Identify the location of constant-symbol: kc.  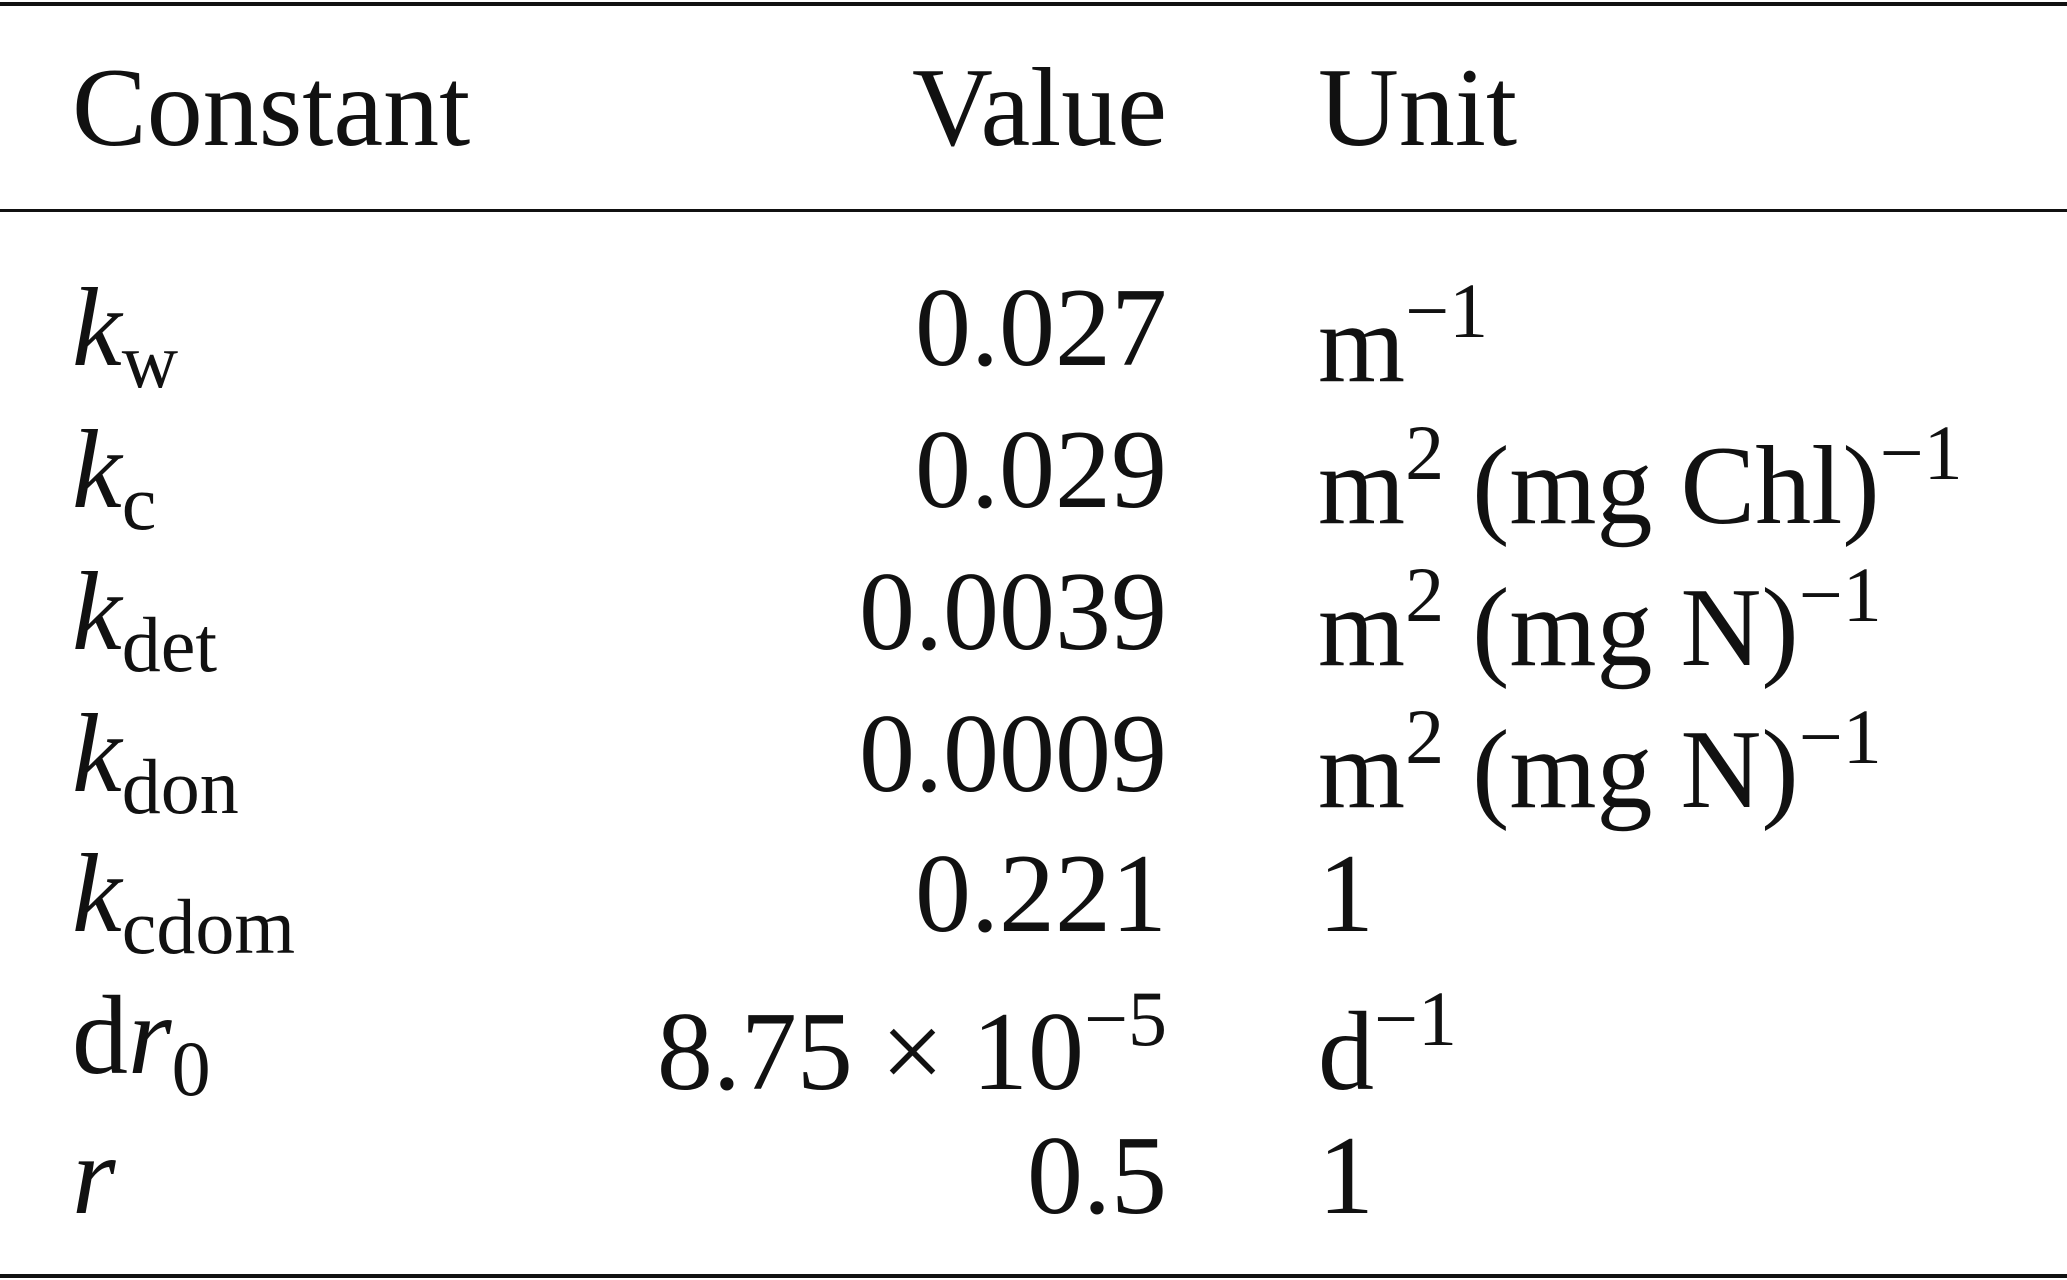
(114, 478).